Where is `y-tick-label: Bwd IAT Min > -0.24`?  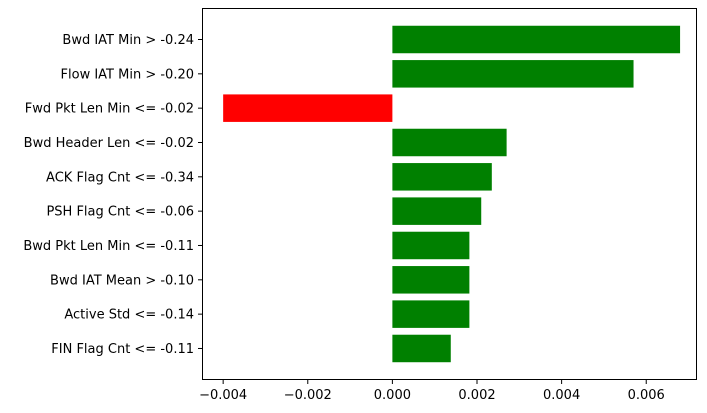
y-tick-label: Bwd IAT Min > -0.24 is located at coordinates (128, 40).